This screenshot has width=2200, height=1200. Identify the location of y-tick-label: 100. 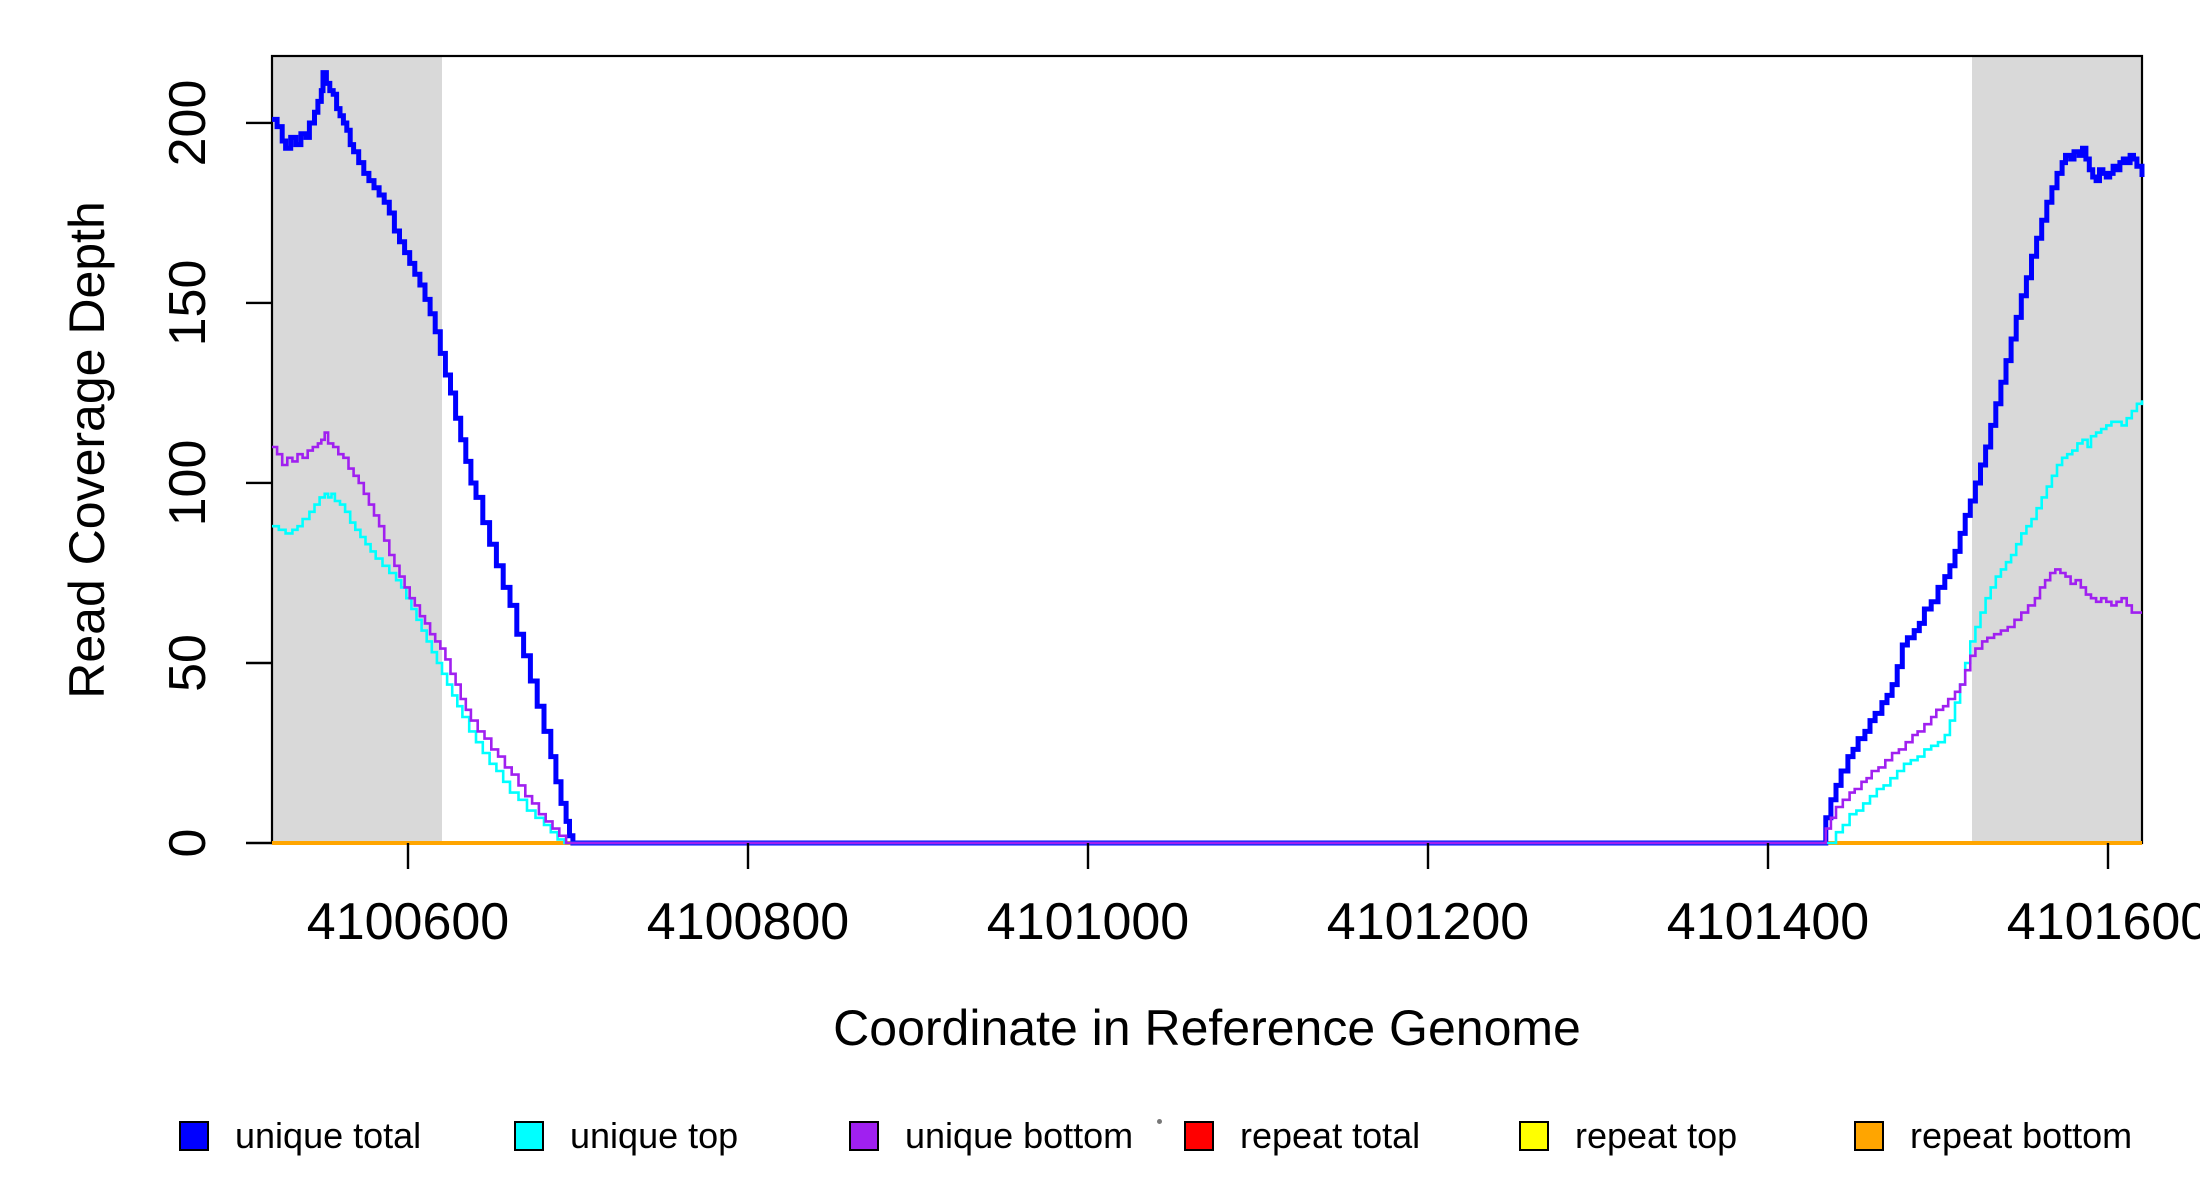
(188, 483).